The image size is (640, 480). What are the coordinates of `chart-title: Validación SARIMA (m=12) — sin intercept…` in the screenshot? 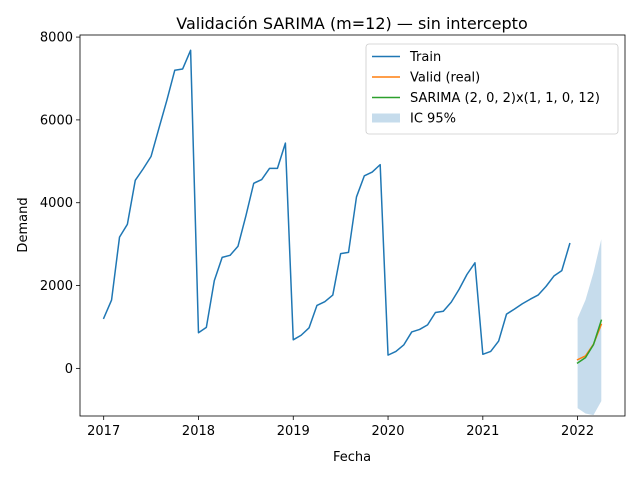 It's located at (352, 23).